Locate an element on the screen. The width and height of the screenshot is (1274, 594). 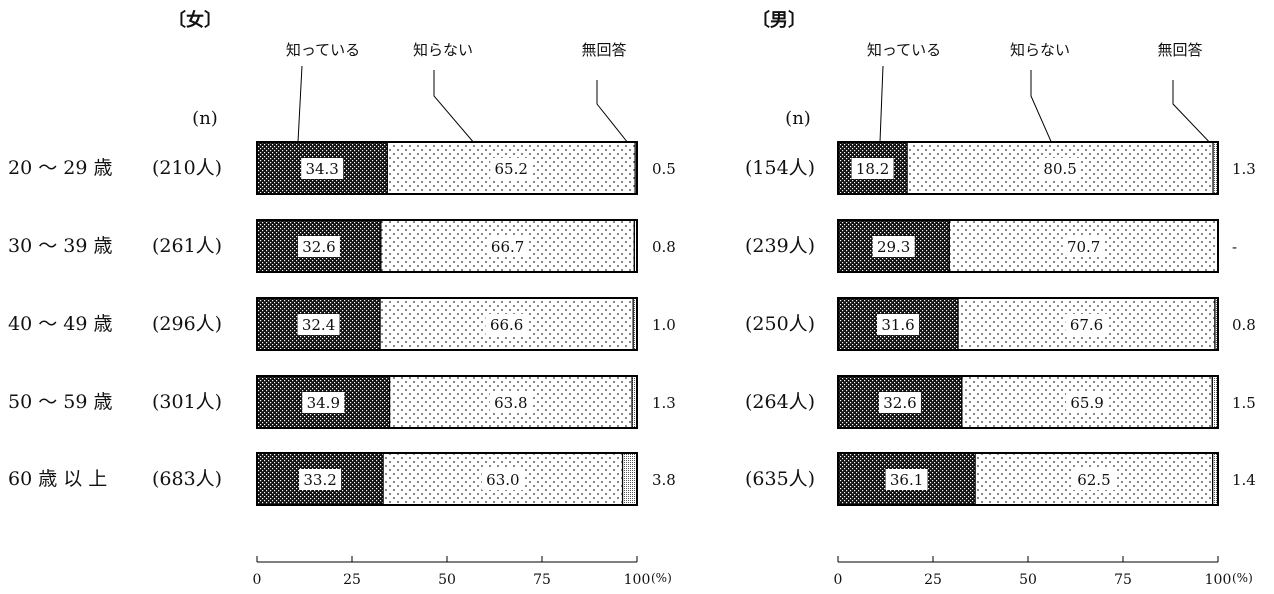
value-label: 63.8 is located at coordinates (510, 403).